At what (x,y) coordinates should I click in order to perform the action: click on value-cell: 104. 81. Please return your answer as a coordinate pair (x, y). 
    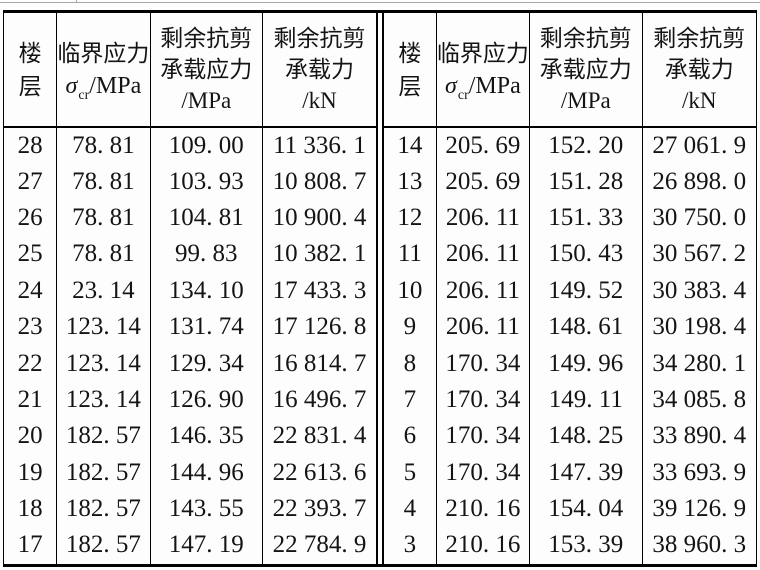
    Looking at the image, I should click on (207, 218).